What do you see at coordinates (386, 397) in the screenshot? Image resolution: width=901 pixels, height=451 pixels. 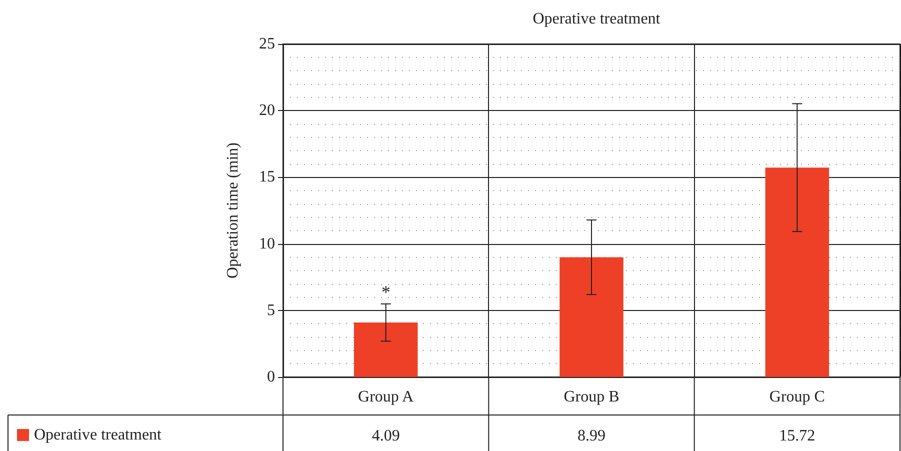 I see `x-tick-label: Group A` at bounding box center [386, 397].